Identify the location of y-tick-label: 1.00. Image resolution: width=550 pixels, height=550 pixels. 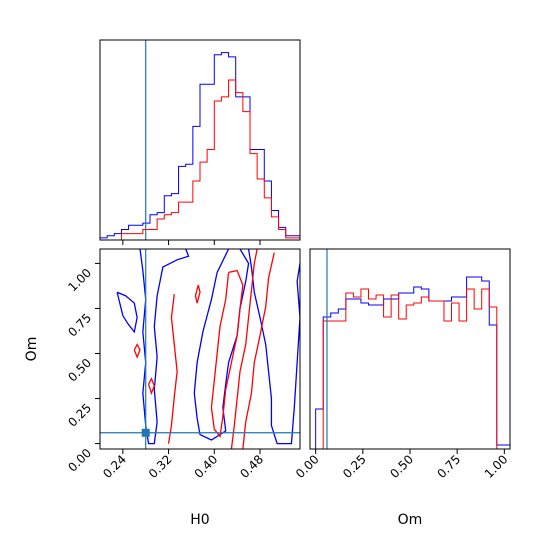
(79, 280).